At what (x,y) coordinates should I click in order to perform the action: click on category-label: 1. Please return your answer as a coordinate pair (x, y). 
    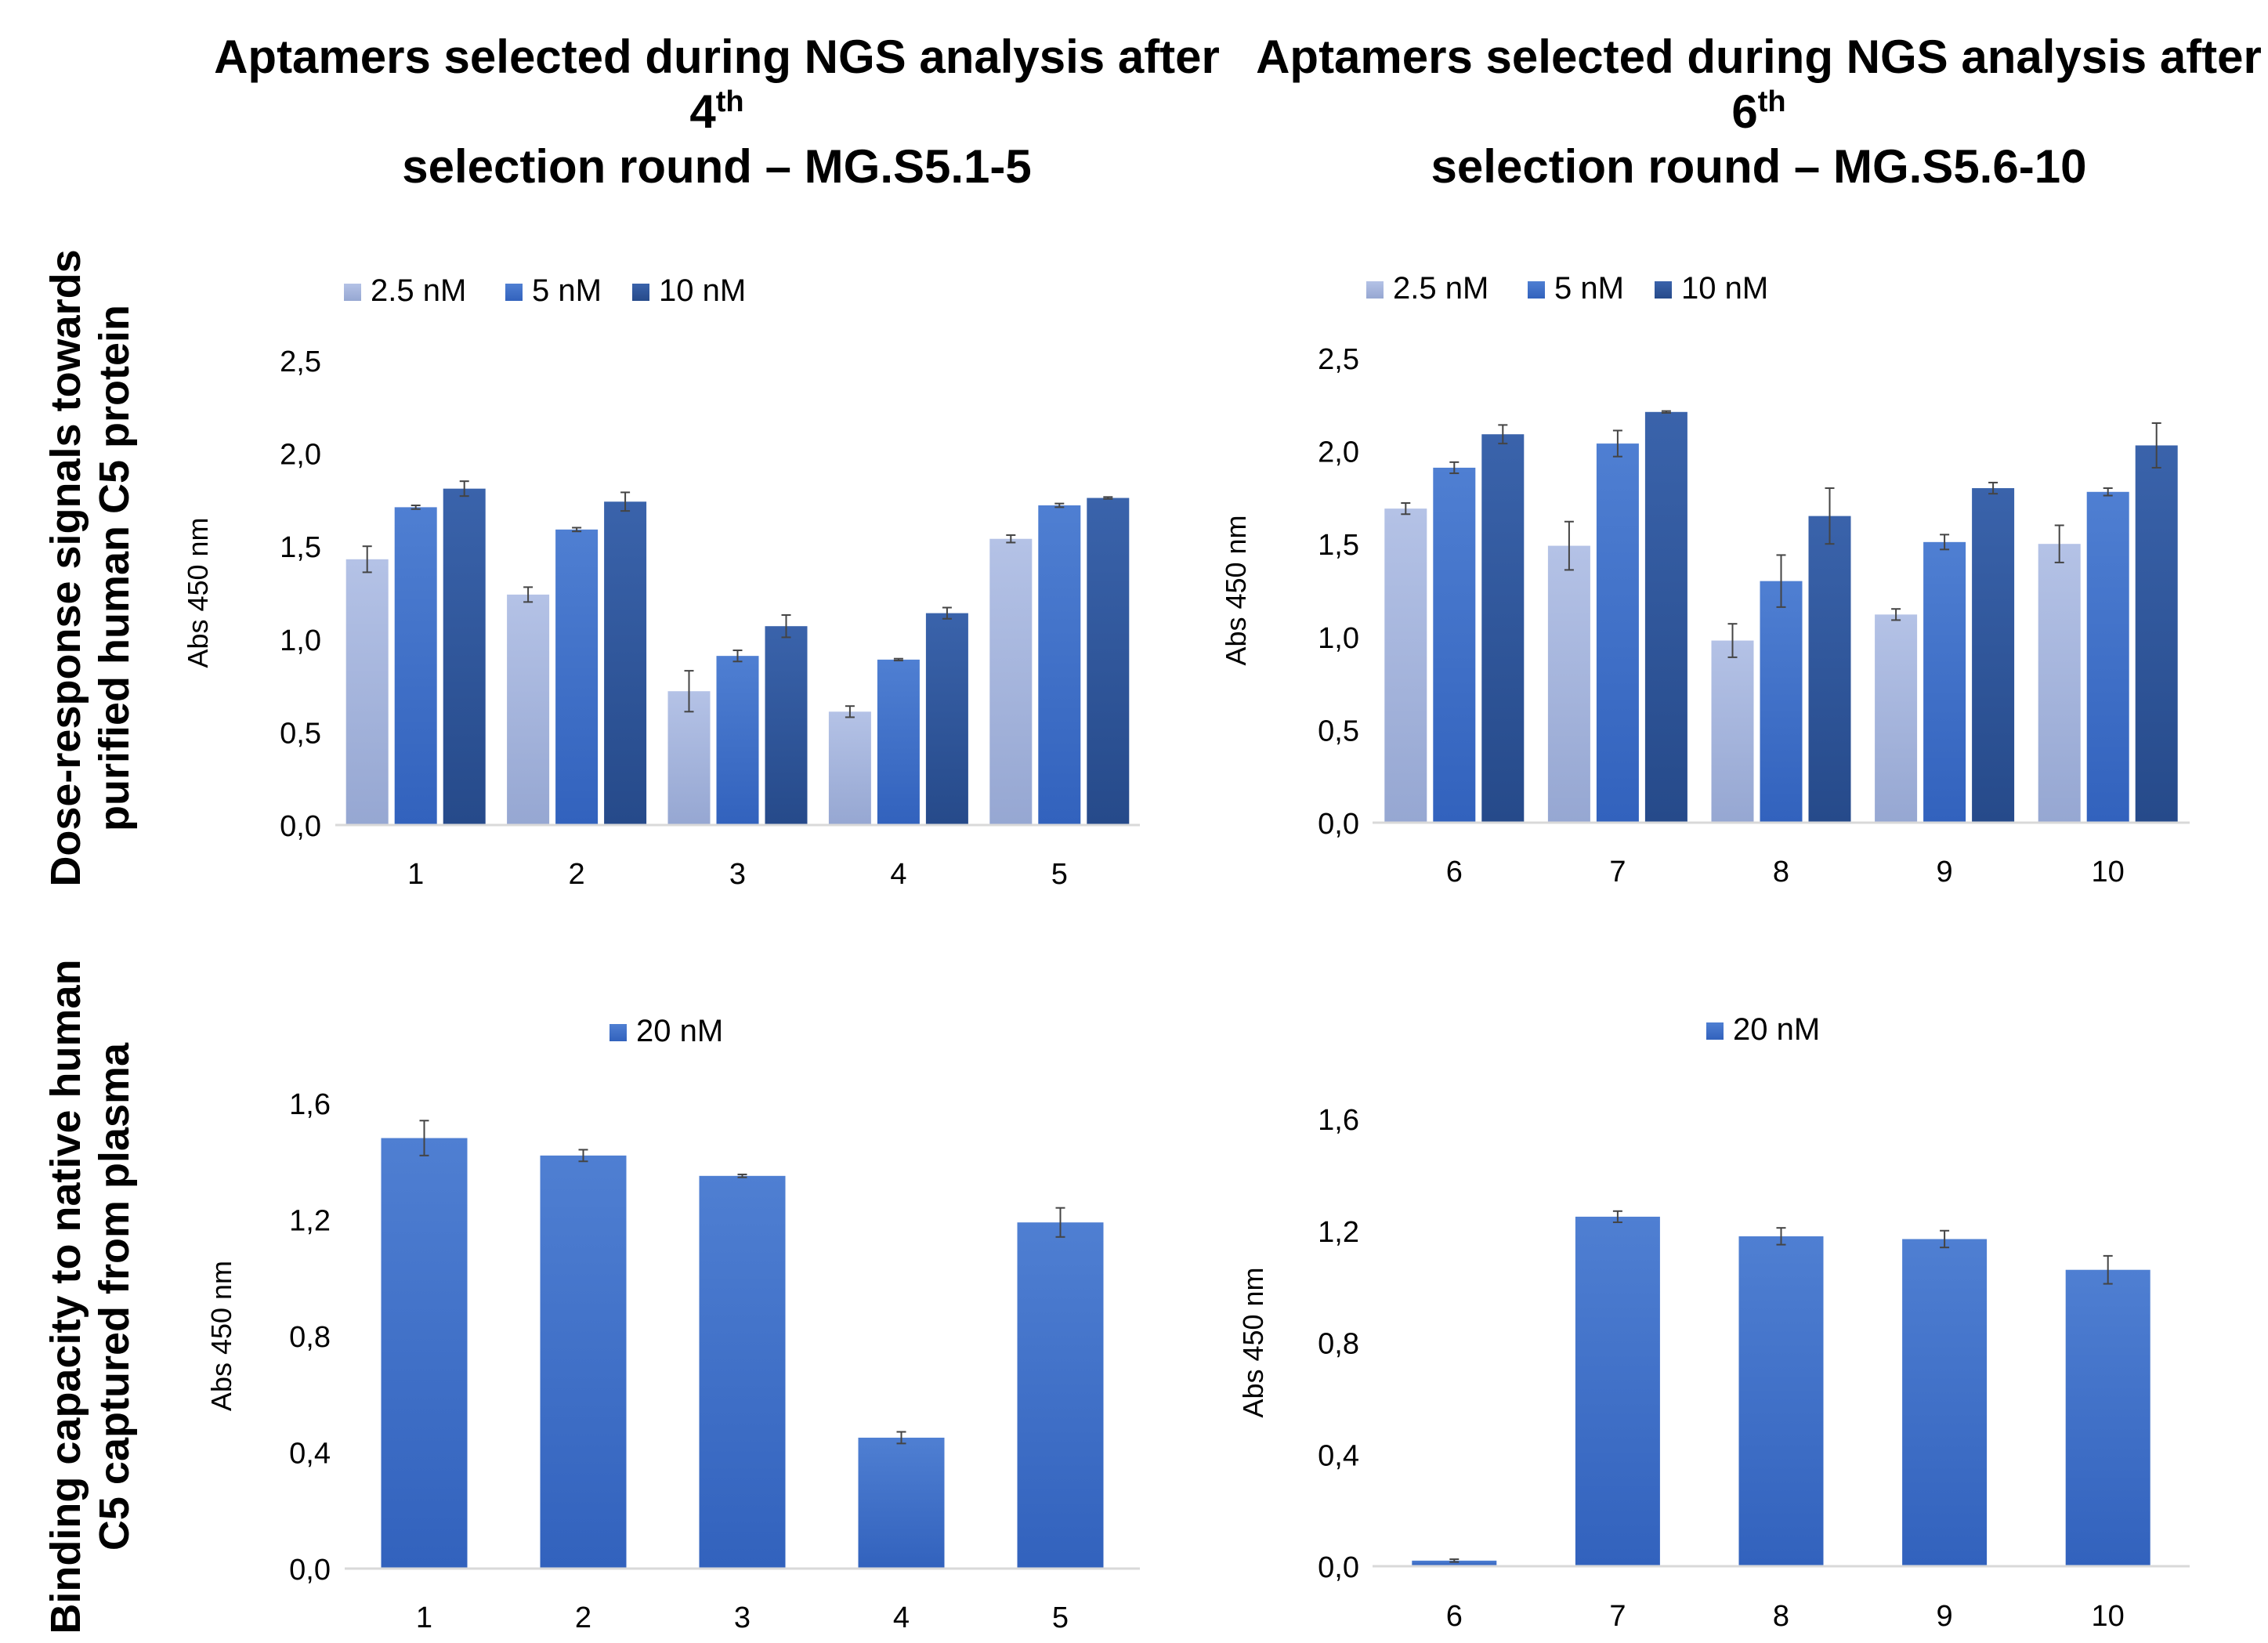
    Looking at the image, I should click on (424, 1617).